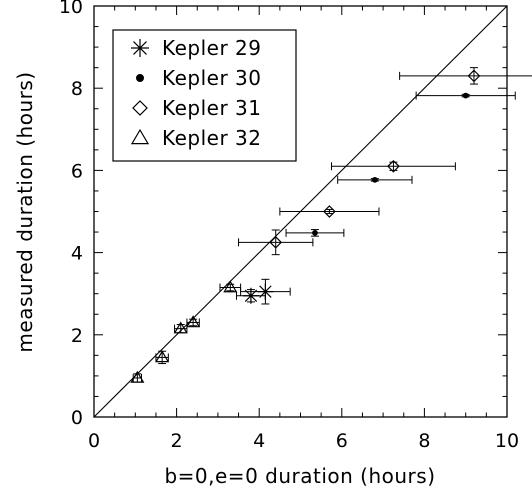  What do you see at coordinates (212, 108) in the screenshot?
I see `legend-label-kepler-31: Kepler 31` at bounding box center [212, 108].